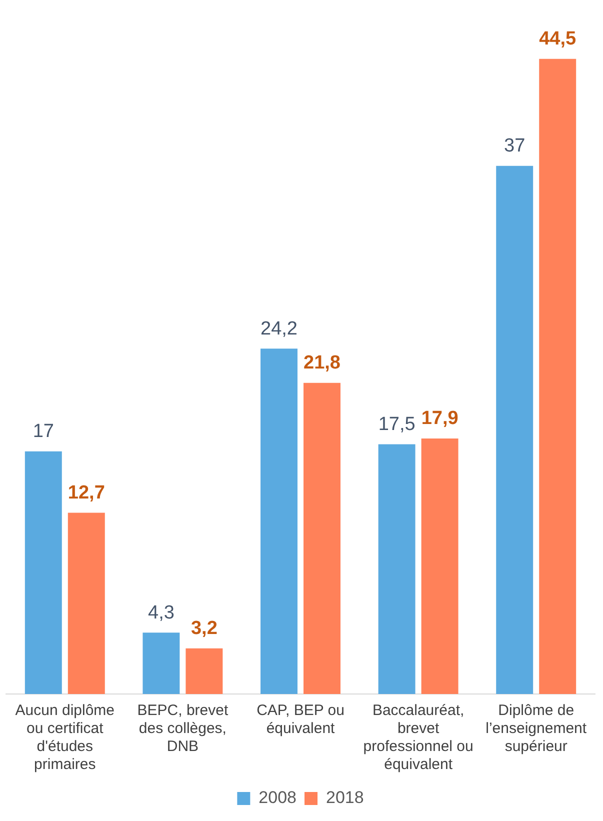  I want to click on data-label: 12,7, so click(86, 493).